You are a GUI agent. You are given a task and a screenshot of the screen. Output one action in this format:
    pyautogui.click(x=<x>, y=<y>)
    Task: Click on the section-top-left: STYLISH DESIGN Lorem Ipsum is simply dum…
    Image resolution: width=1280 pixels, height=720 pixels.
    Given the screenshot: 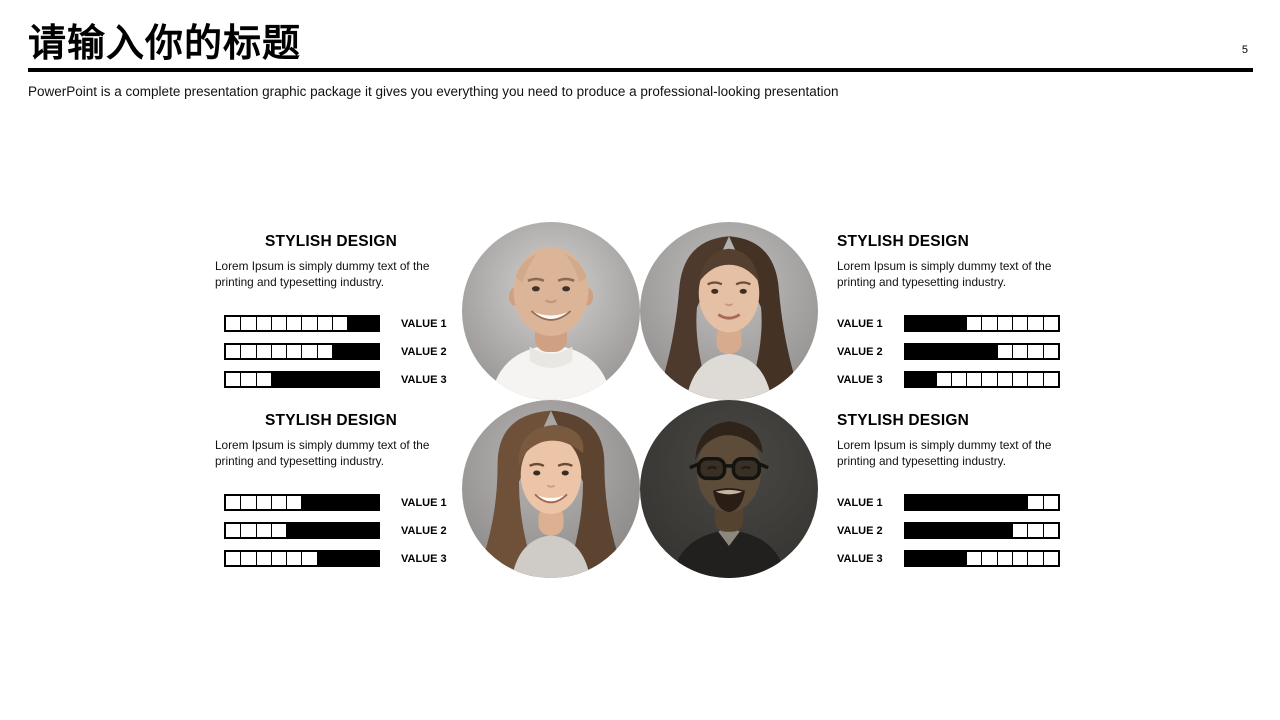 What is the action you would take?
    pyautogui.click(x=331, y=261)
    